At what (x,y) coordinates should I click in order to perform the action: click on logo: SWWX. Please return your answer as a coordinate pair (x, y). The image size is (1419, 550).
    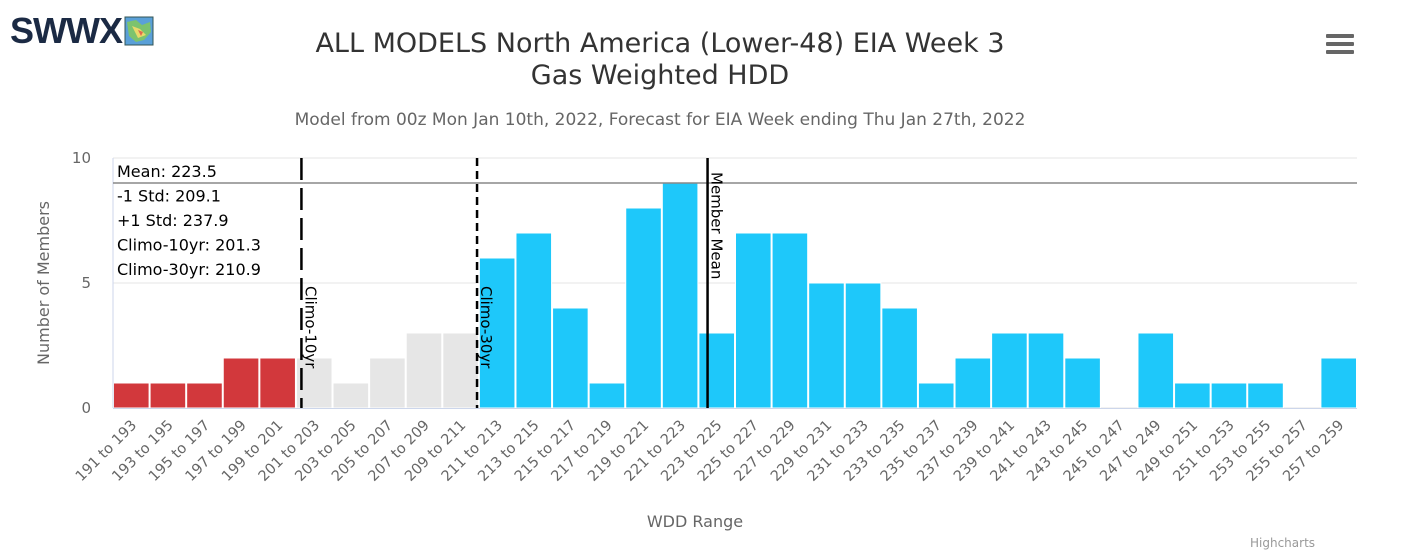
    Looking at the image, I should click on (82, 31).